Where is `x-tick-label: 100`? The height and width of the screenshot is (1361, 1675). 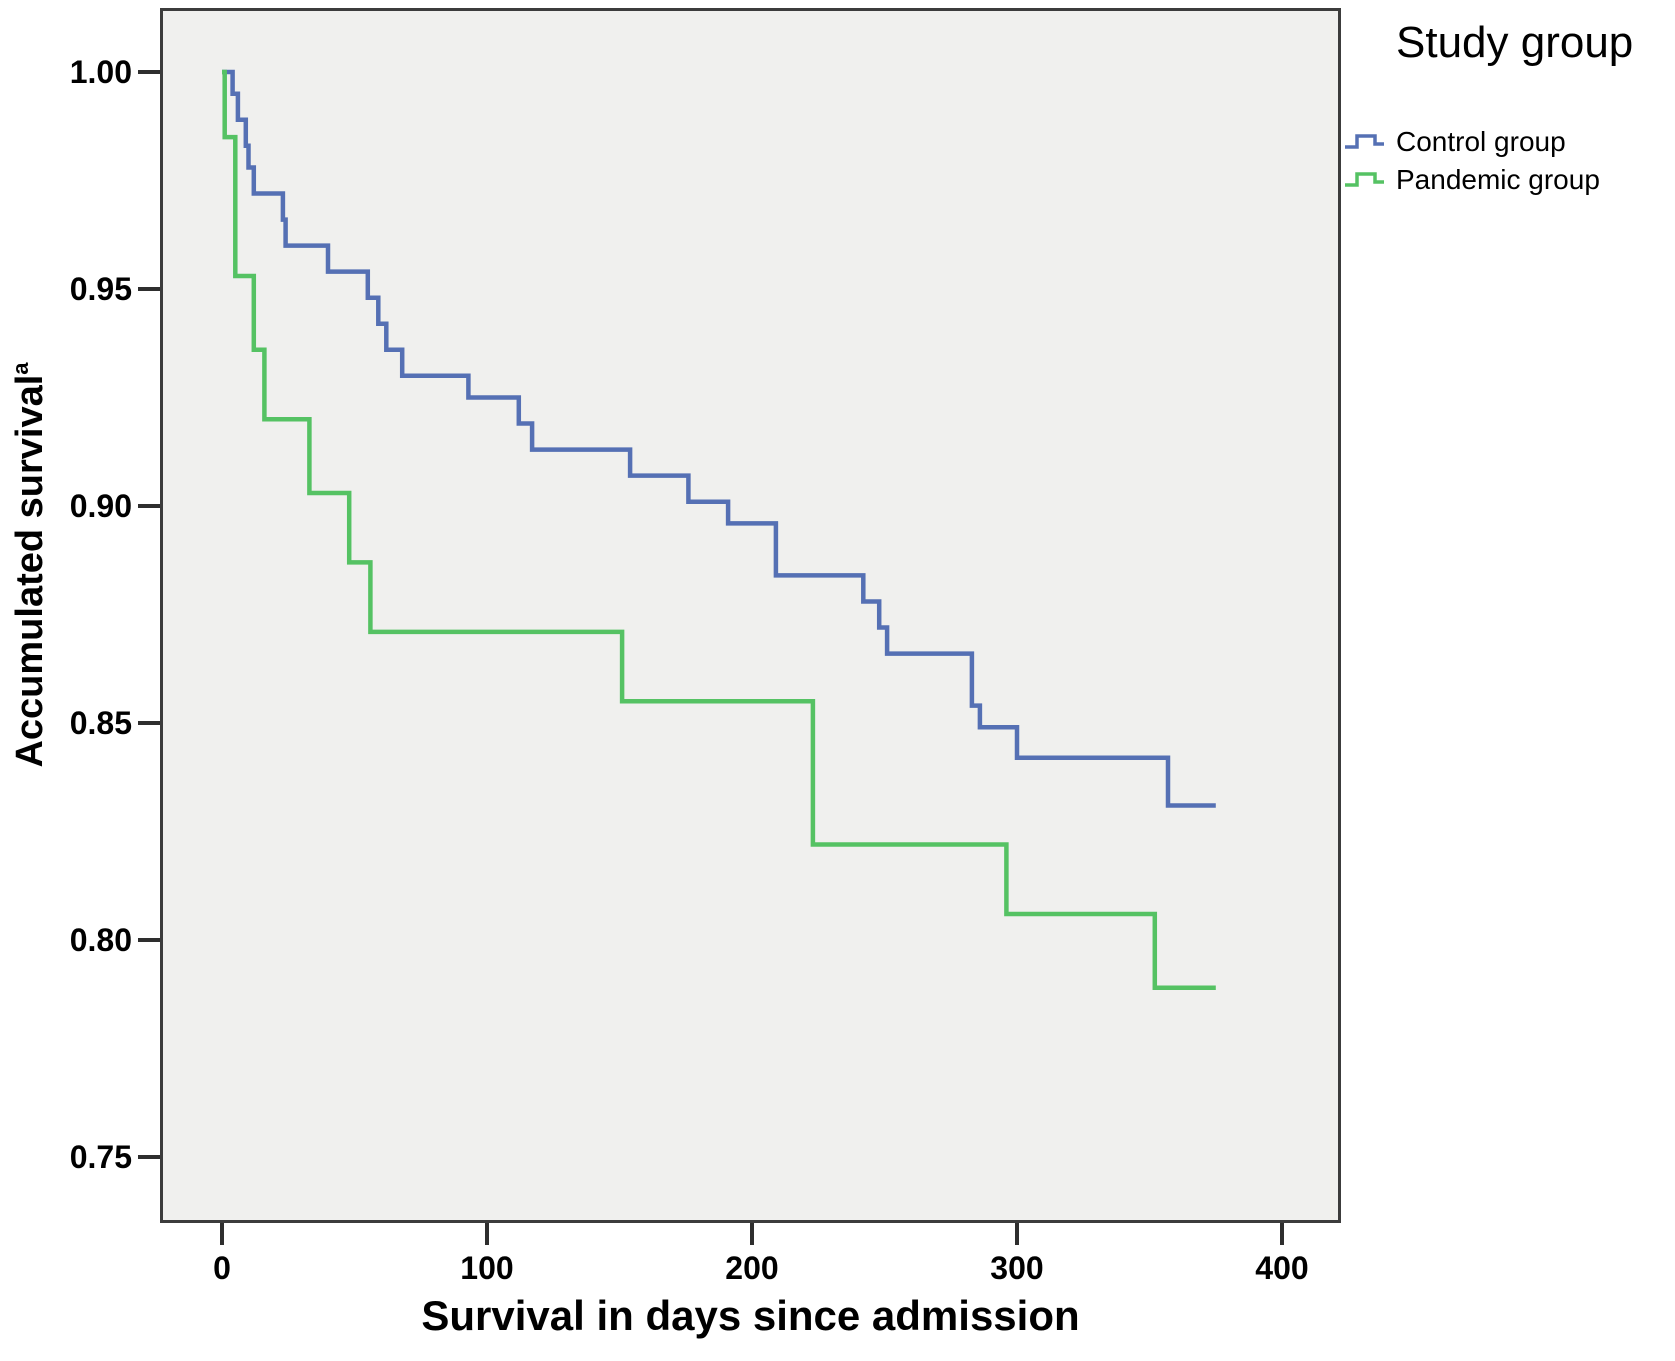 x-tick-label: 100 is located at coordinates (487, 1268).